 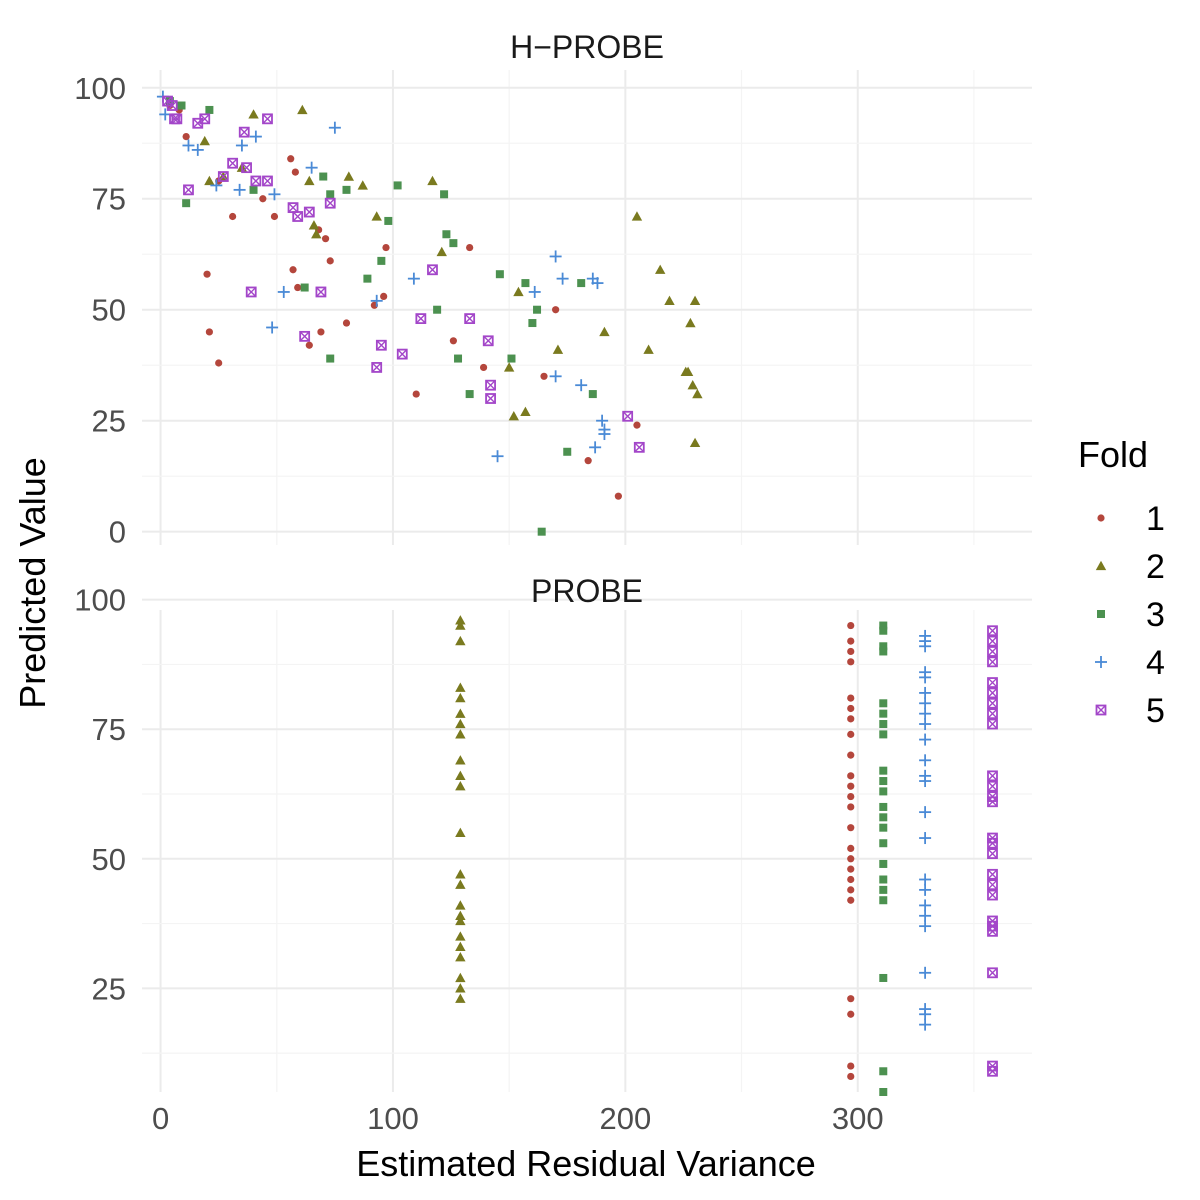 What do you see at coordinates (117, 532) in the screenshot?
I see `y-tick-label: 0` at bounding box center [117, 532].